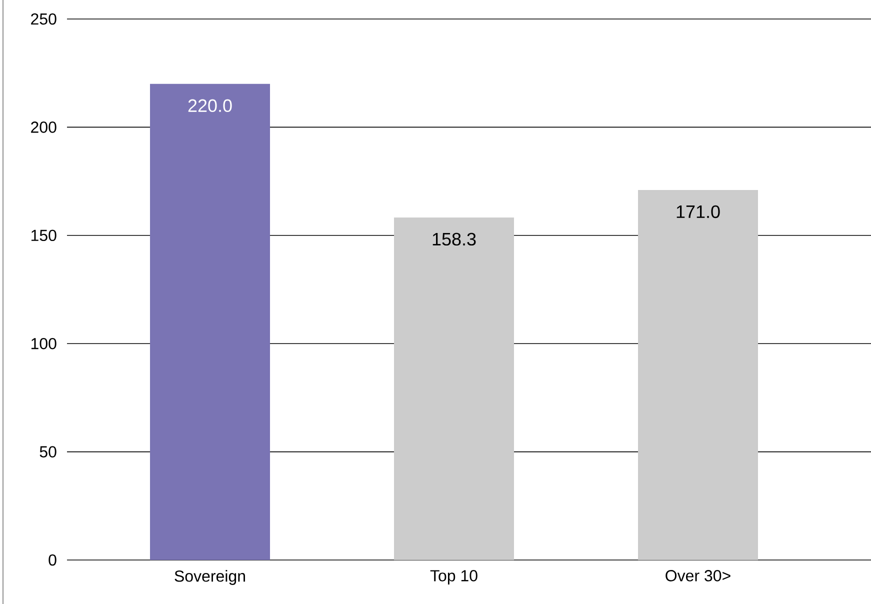 This screenshot has height=604, width=871. Describe the element at coordinates (43, 127) in the screenshot. I see `y-tick-label: 200` at that location.